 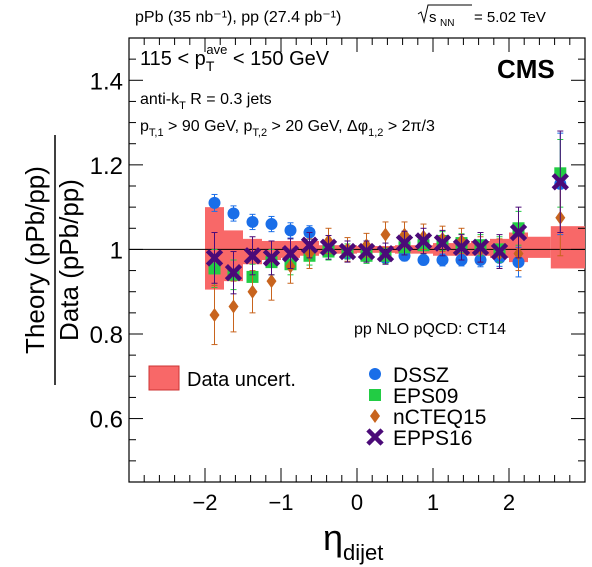 I want to click on legend-item-epps16: EPPS16, so click(x=419, y=438).